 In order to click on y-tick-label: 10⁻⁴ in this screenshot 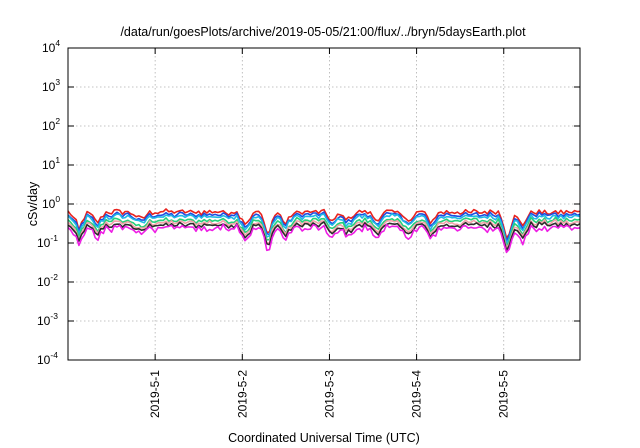, I will do `click(47, 358)`.